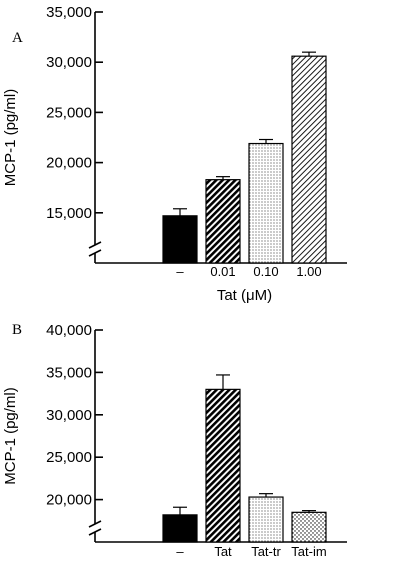 The width and height of the screenshot is (400, 562). I want to click on panel-letter: A, so click(17, 38).